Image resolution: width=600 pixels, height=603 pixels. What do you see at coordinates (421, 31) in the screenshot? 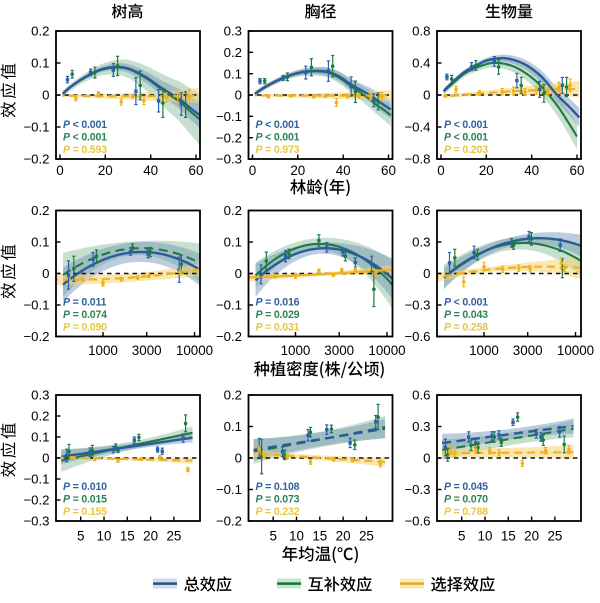
I see `svg-text: 0.8` at bounding box center [421, 31].